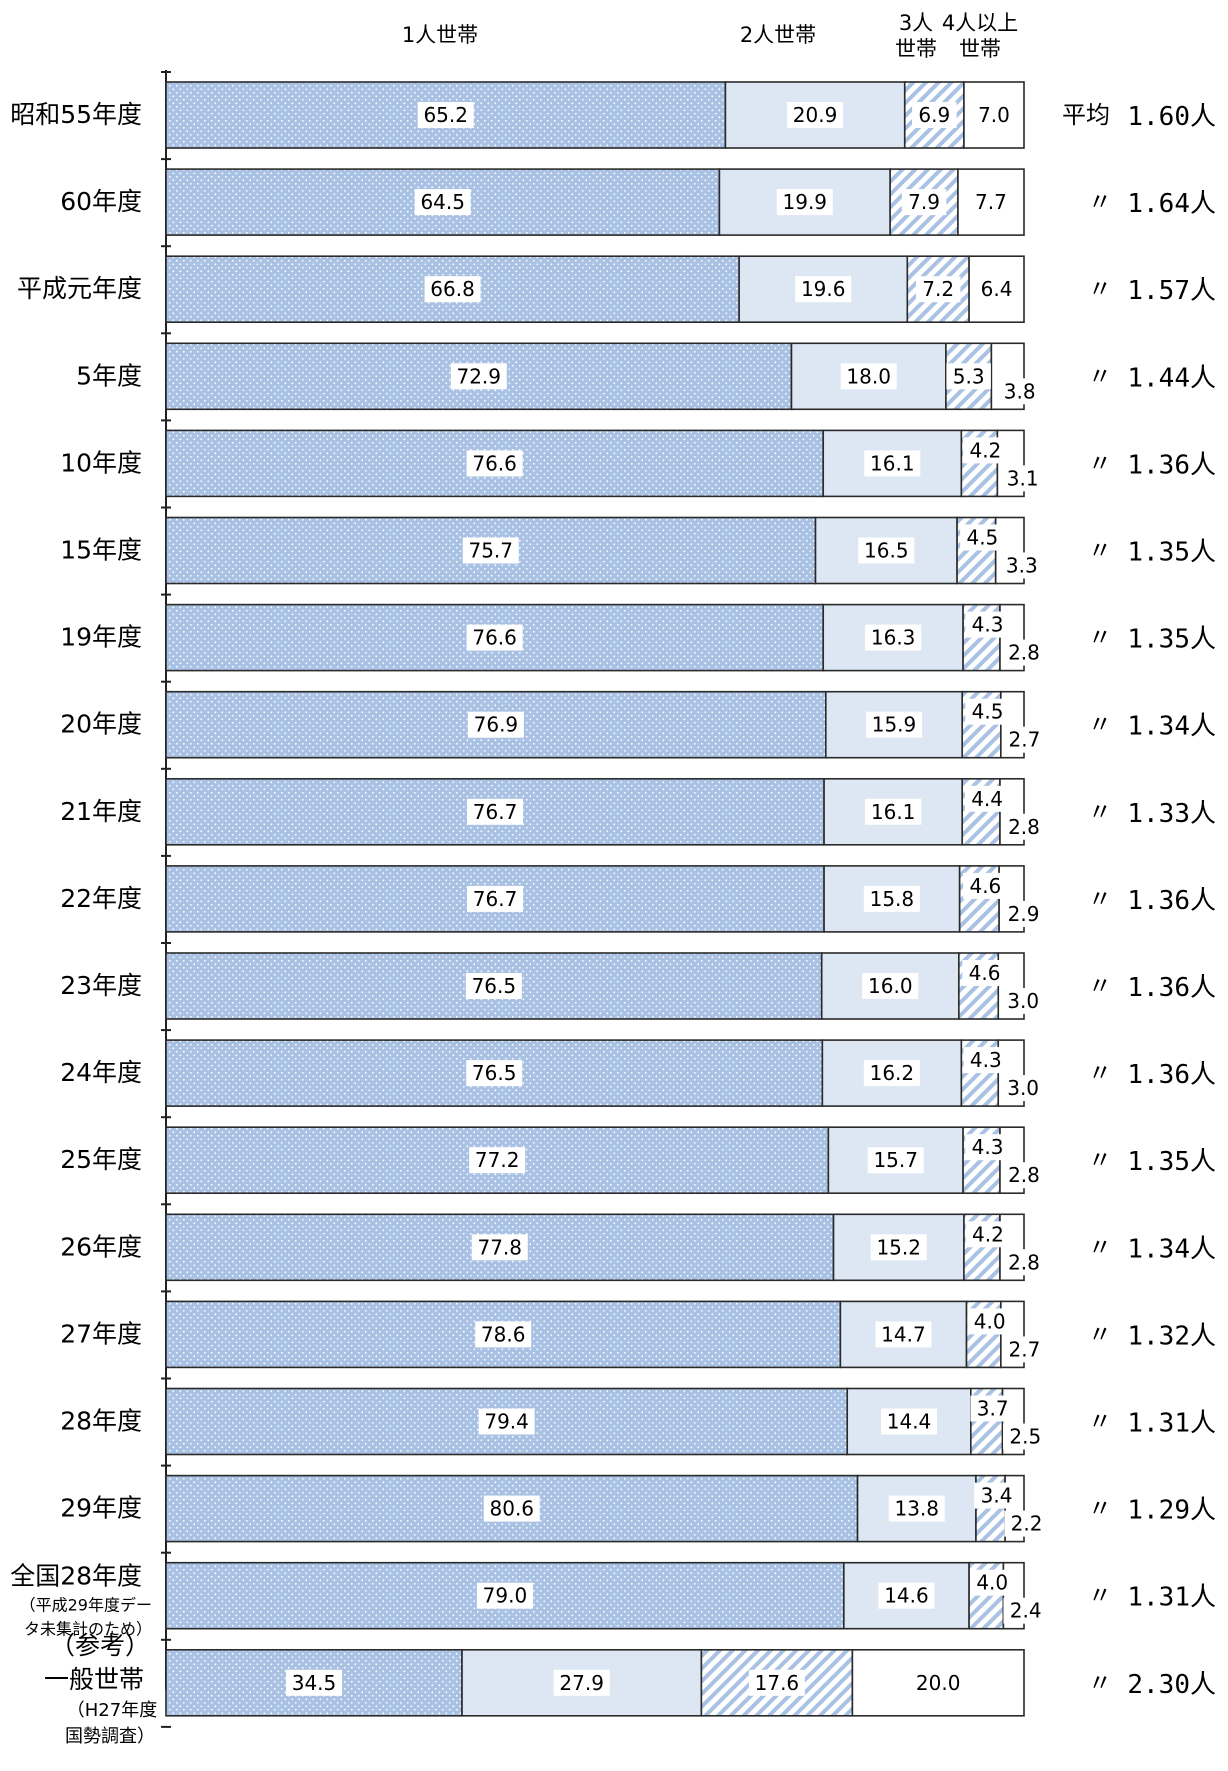  Describe the element at coordinates (916, 23) in the screenshot. I see `legend-label-3-line-1: 3人` at that location.